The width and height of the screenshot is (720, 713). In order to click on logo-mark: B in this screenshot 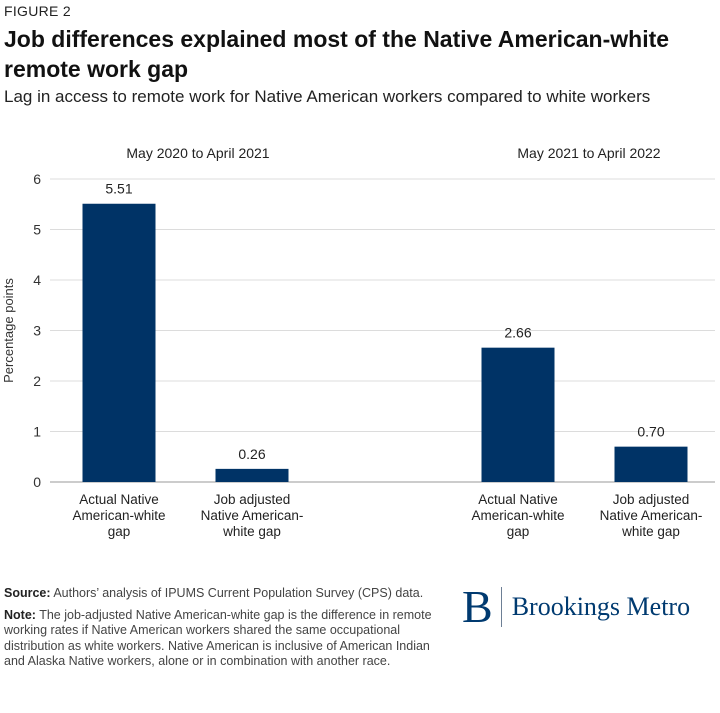, I will do `click(477, 606)`.